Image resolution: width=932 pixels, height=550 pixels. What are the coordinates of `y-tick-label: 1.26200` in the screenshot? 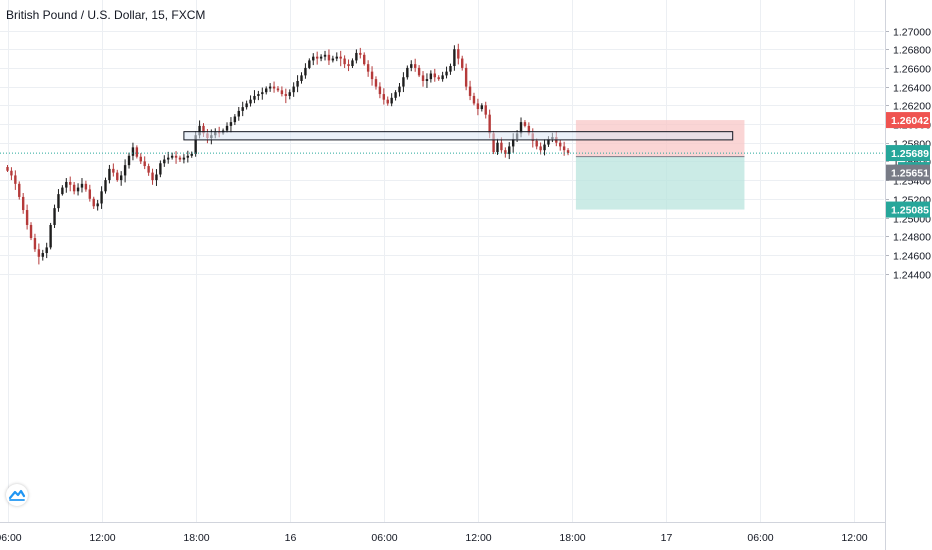 It's located at (912, 107).